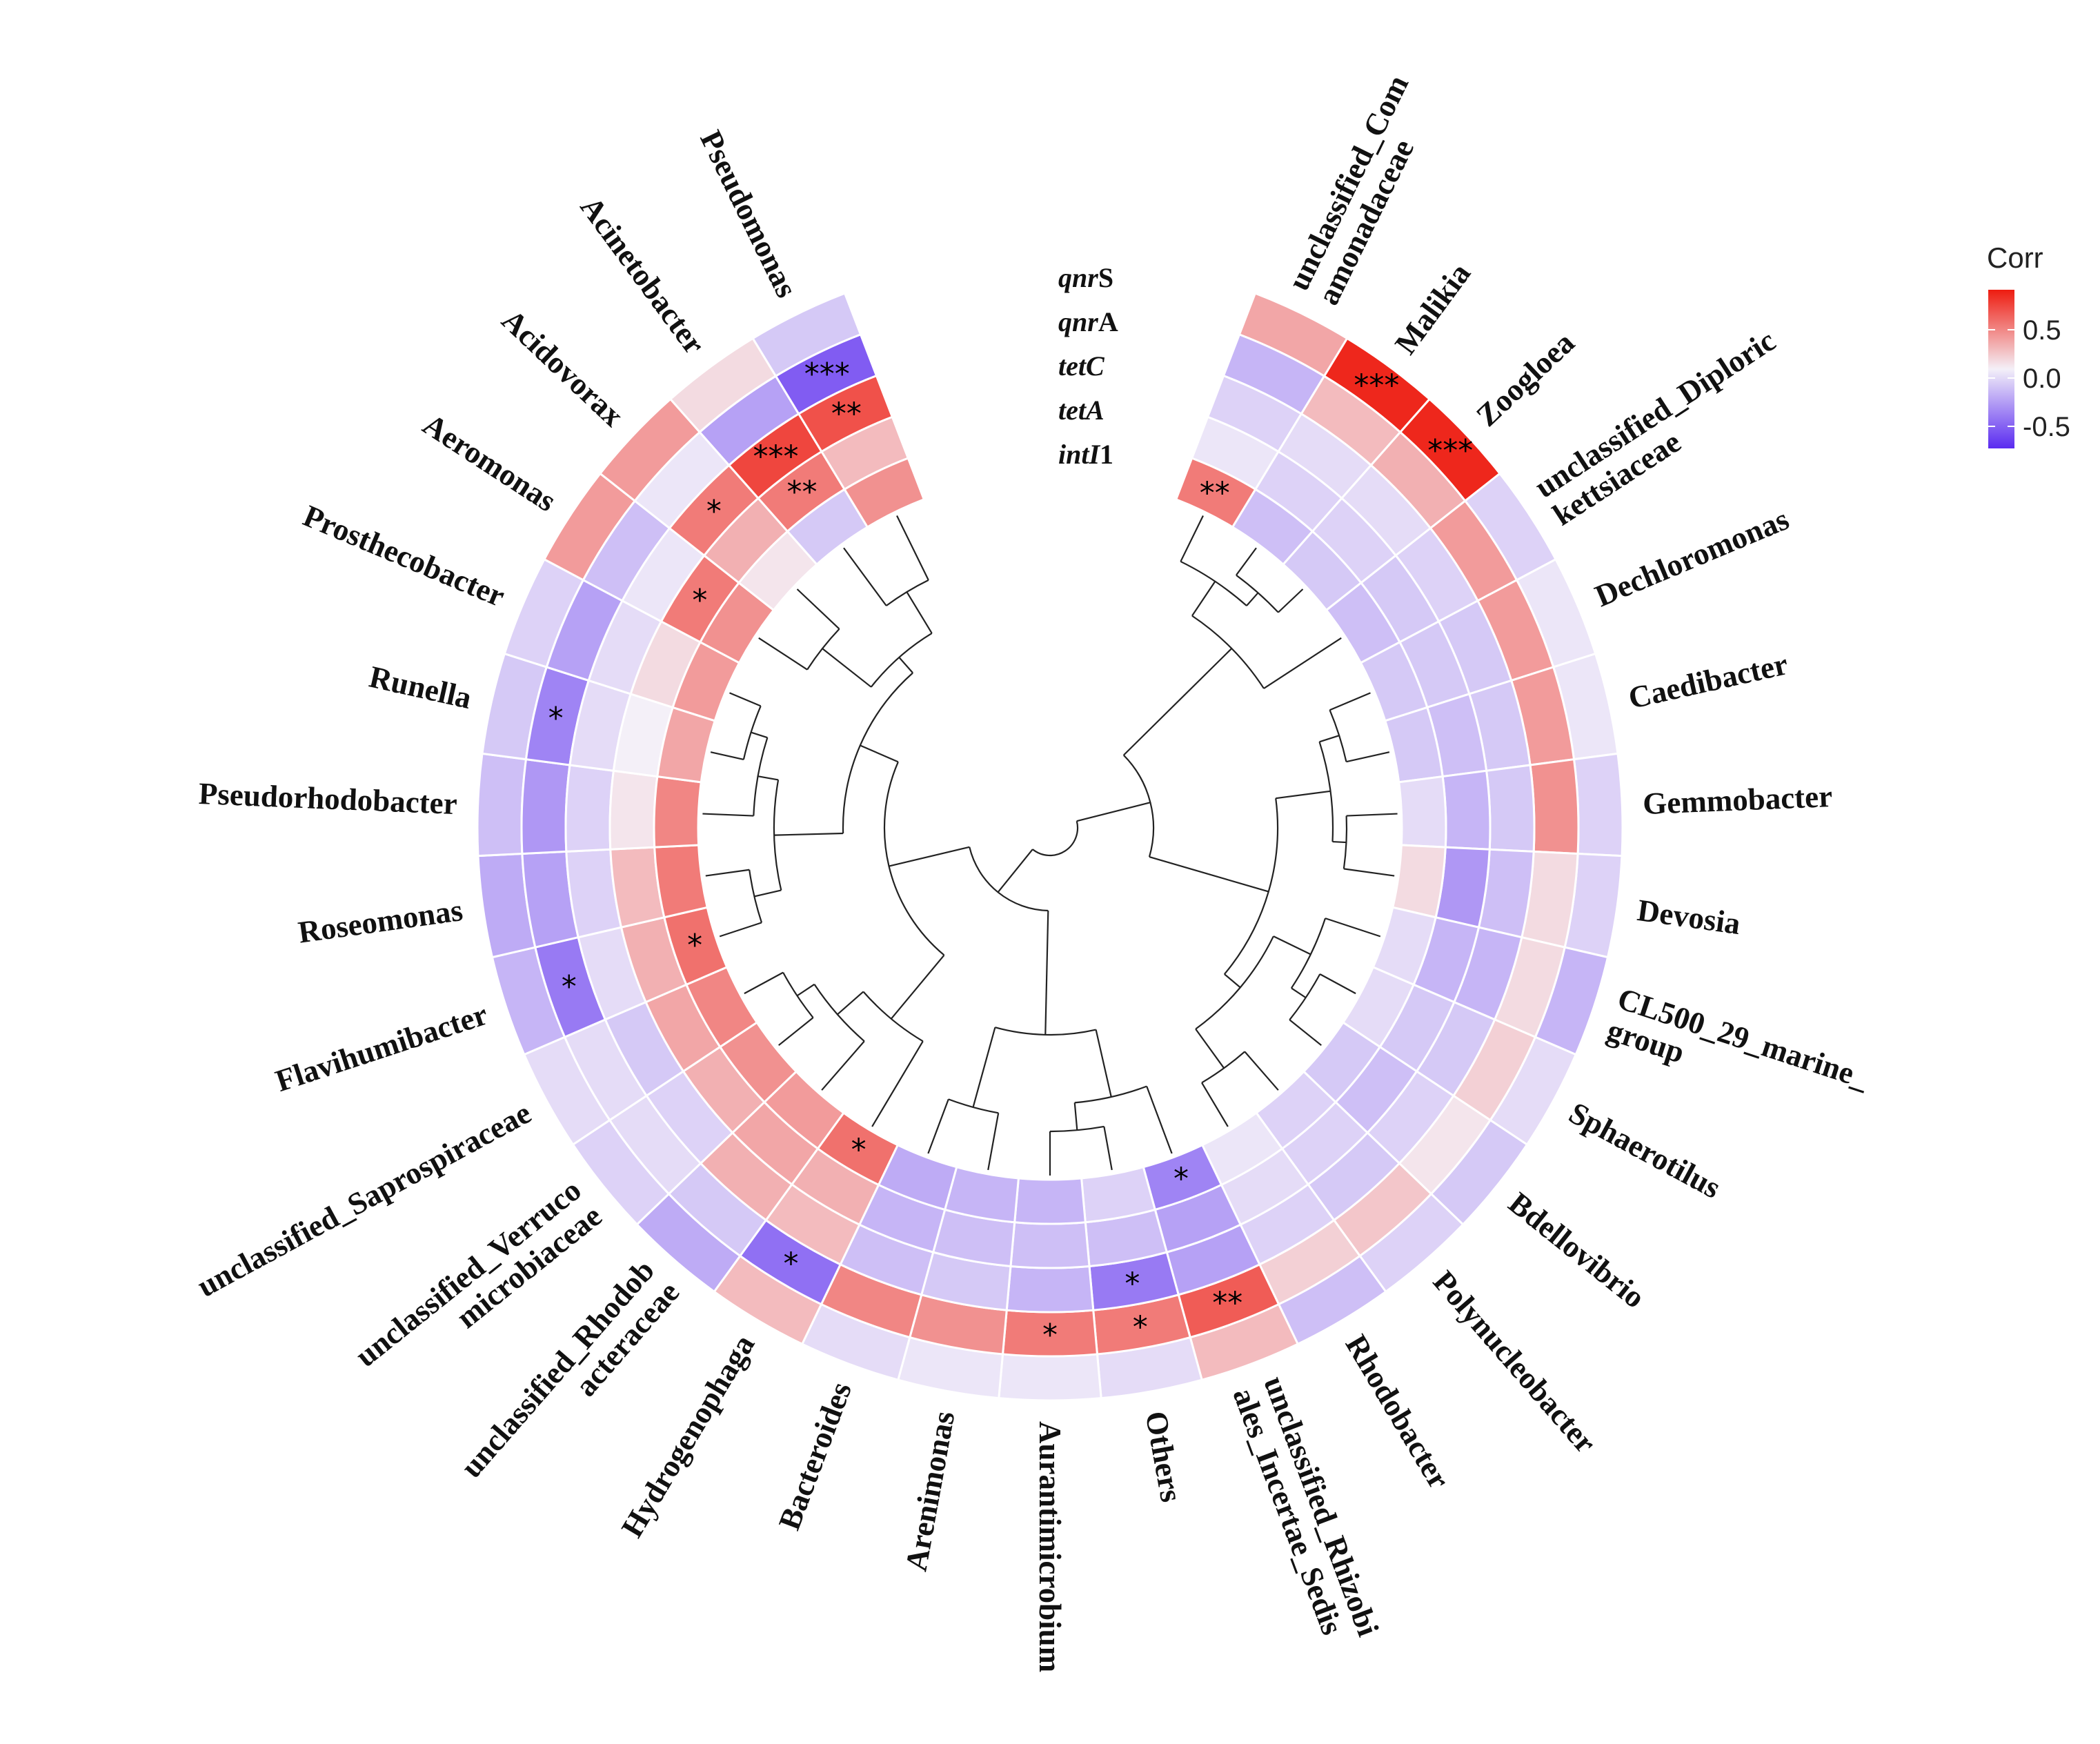  What do you see at coordinates (1577, 1250) in the screenshot?
I see `genus-label: Bdellovibrio` at bounding box center [1577, 1250].